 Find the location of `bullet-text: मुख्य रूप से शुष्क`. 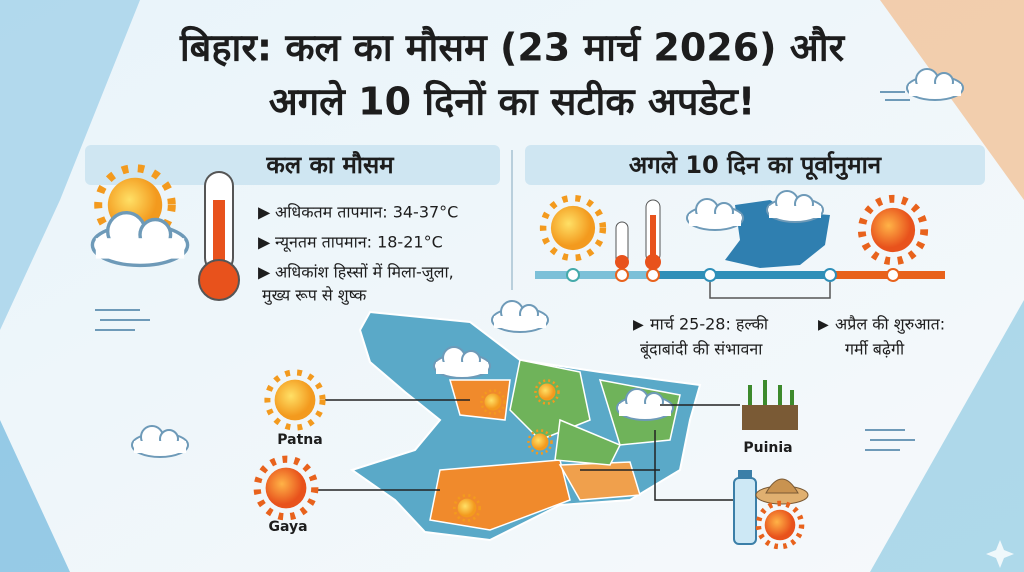

bullet-text: मुख्य रूप से शुष्क is located at coordinates (314, 296).